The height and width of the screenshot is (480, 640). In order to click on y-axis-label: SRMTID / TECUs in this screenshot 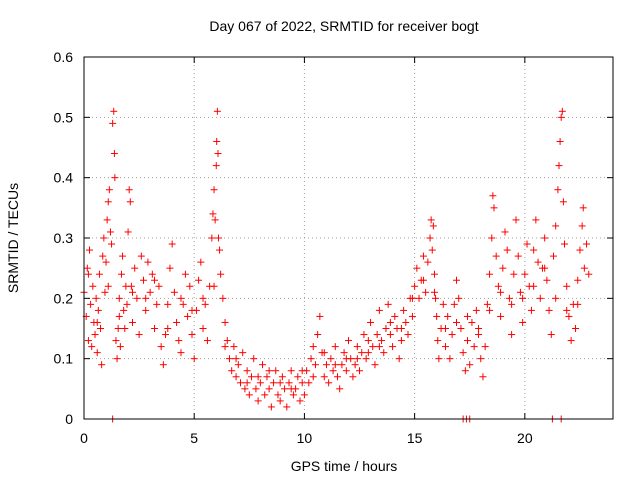, I will do `click(13, 238)`.